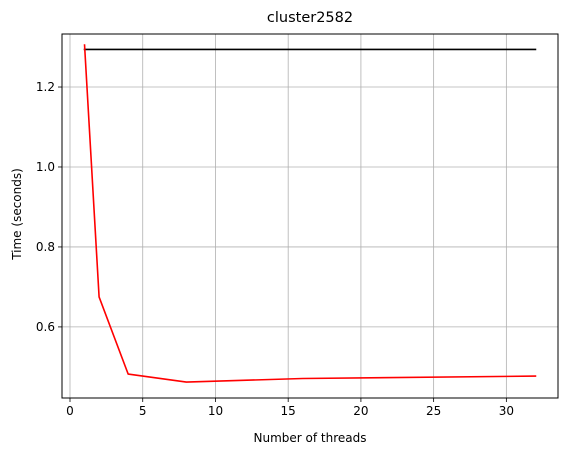  What do you see at coordinates (433, 411) in the screenshot?
I see `x-tick-label: 25` at bounding box center [433, 411].